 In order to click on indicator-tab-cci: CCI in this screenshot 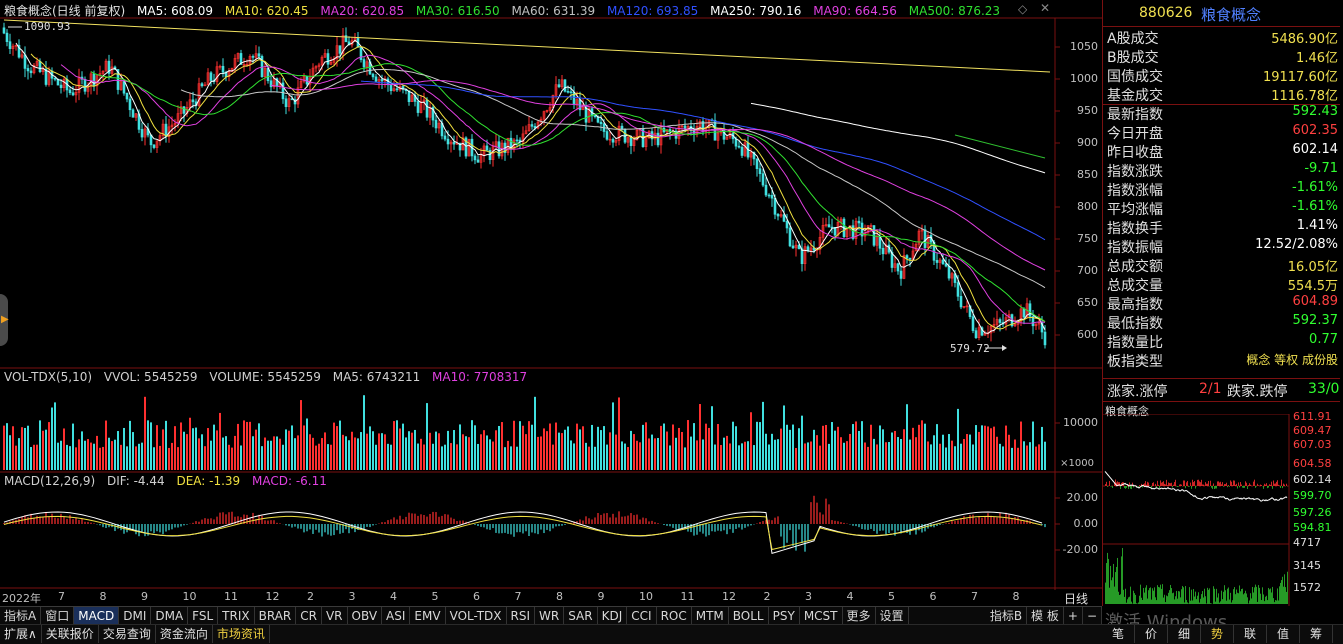, I will do `click(641, 615)`.